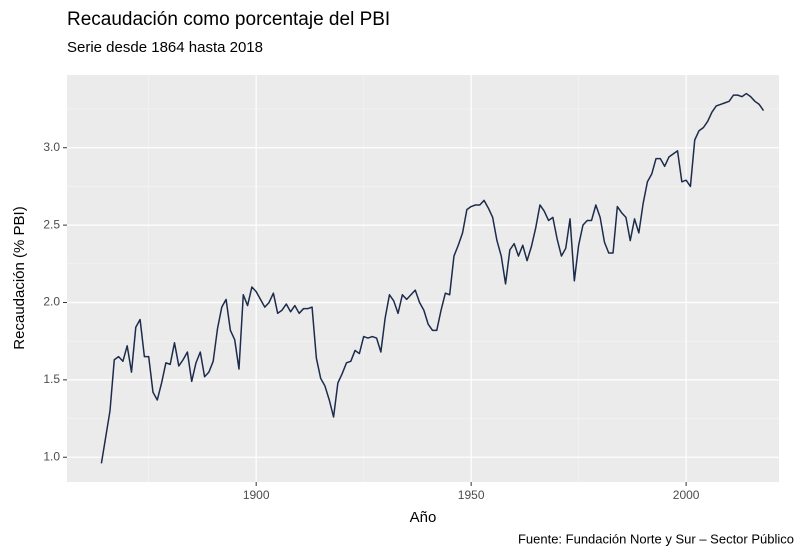 The height and width of the screenshot is (550, 797). What do you see at coordinates (256, 495) in the screenshot?
I see `x-tick-label: 1900` at bounding box center [256, 495].